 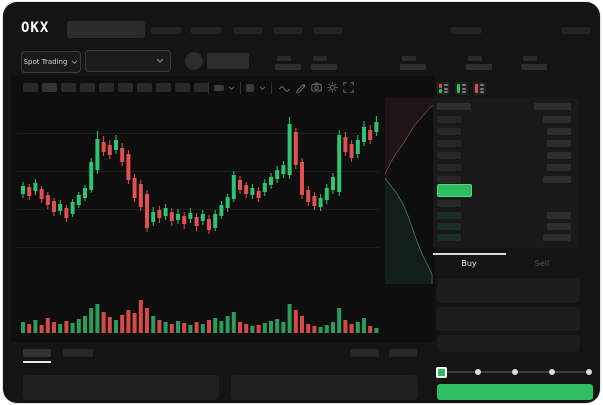 I want to click on okx-logo: OKX, so click(x=35, y=28).